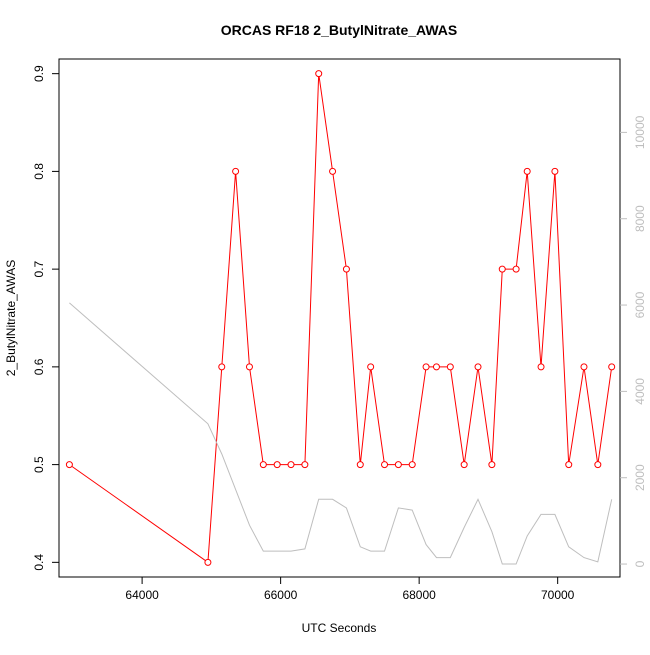 The image size is (650, 655). Describe the element at coordinates (281, 595) in the screenshot. I see `x-tick-label: 66000` at that location.